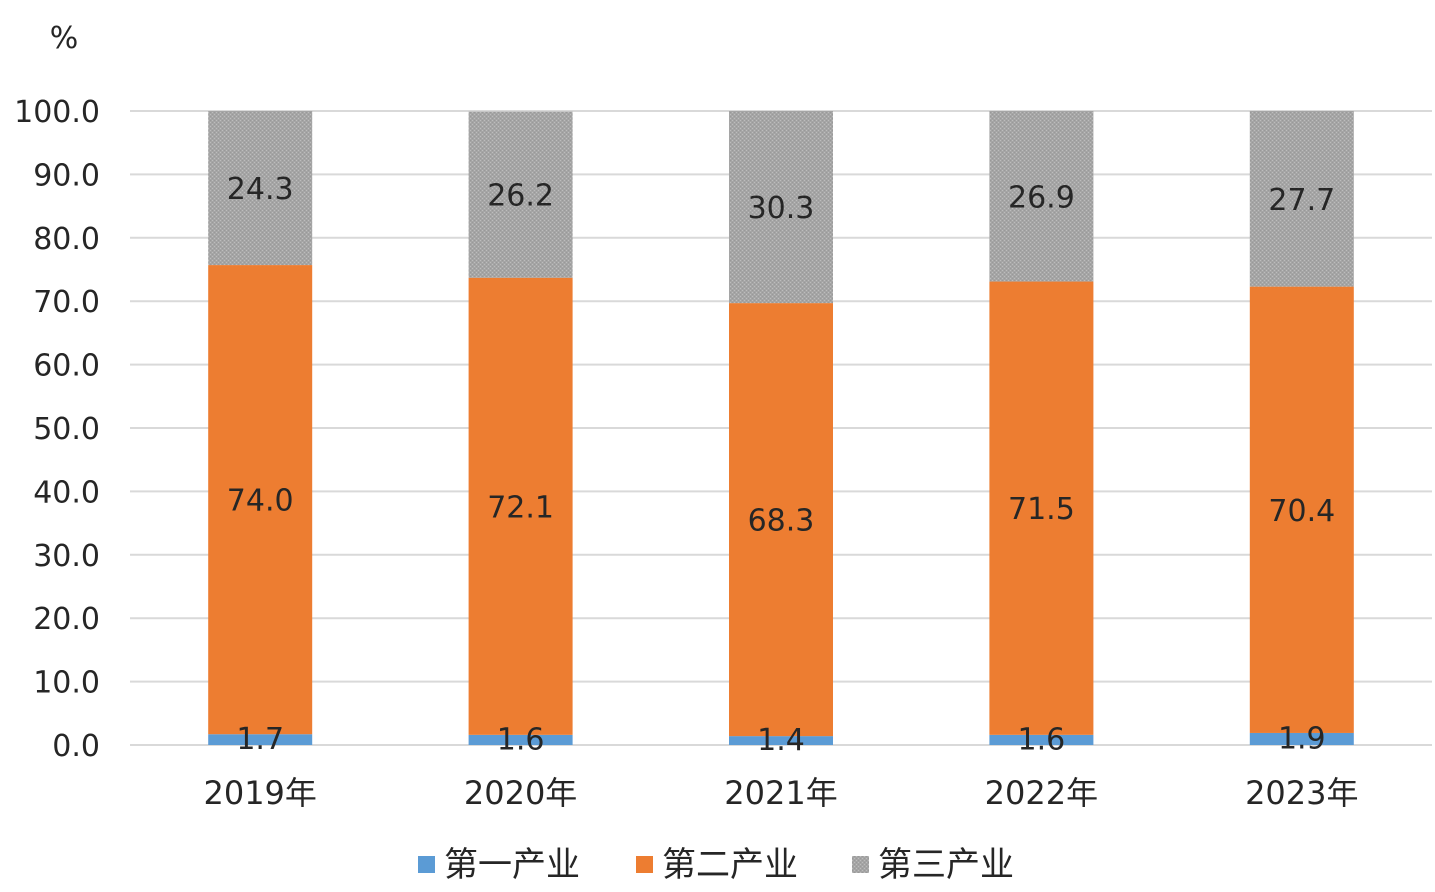  Describe the element at coordinates (66, 683) in the screenshot. I see `y-tick-label: 10.0` at that location.